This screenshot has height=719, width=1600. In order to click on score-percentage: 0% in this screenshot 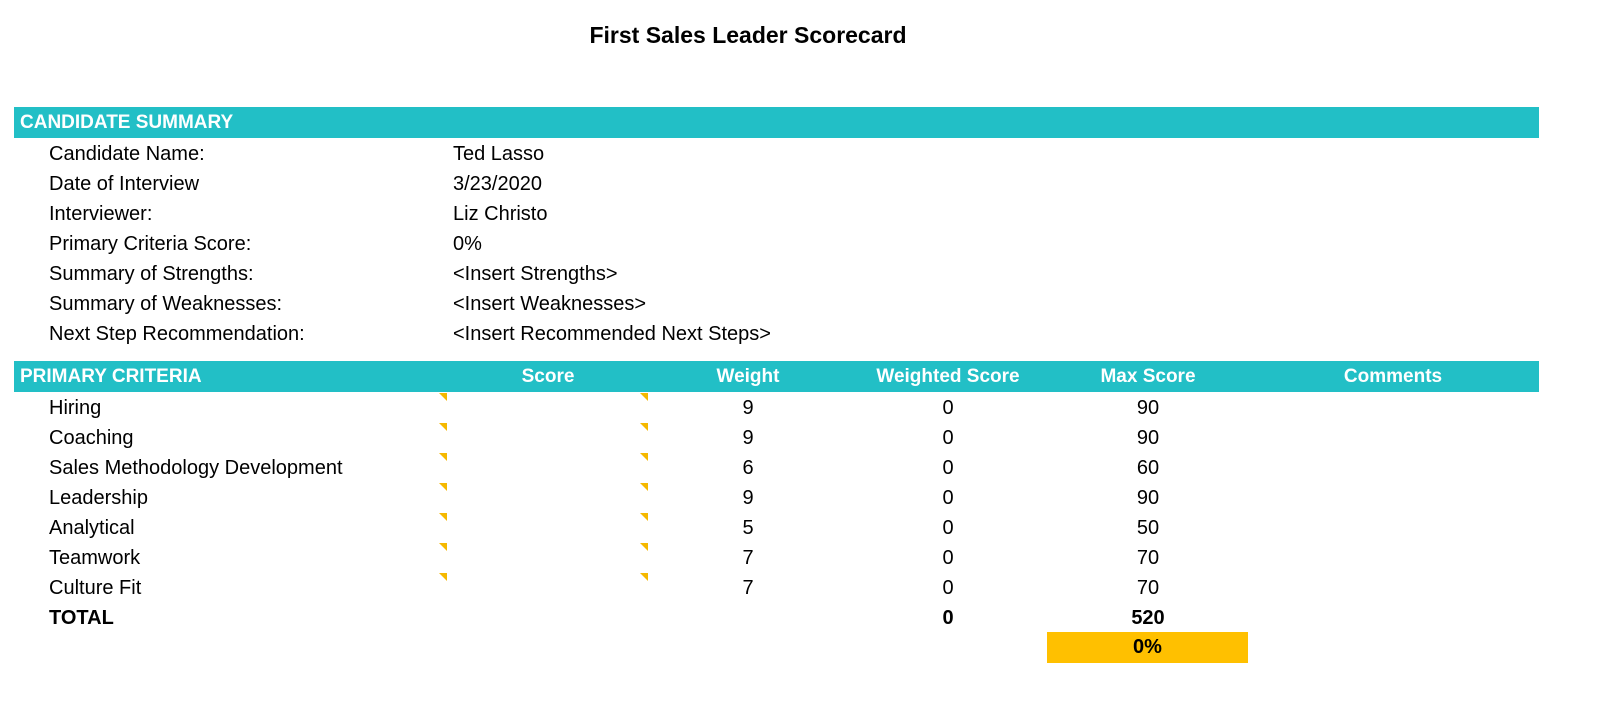, I will do `click(1147, 647)`.